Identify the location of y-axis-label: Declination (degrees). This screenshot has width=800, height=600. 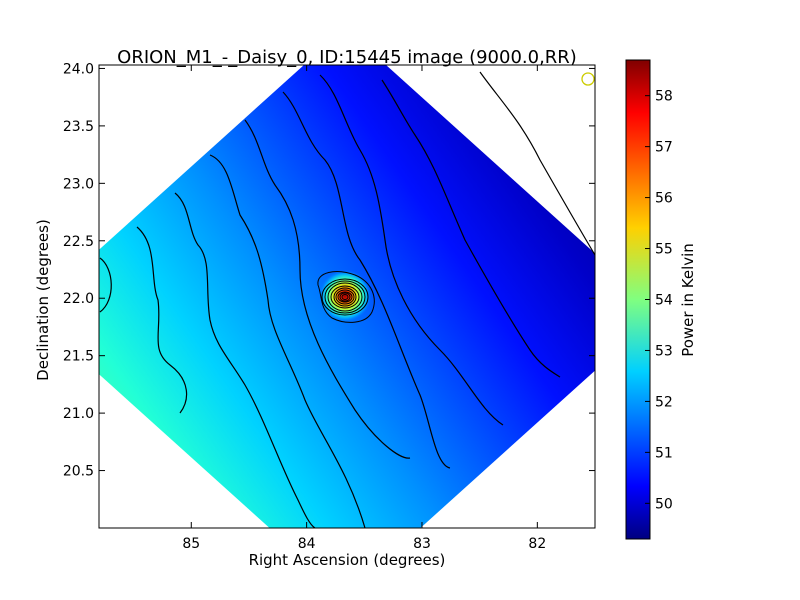
(43, 300).